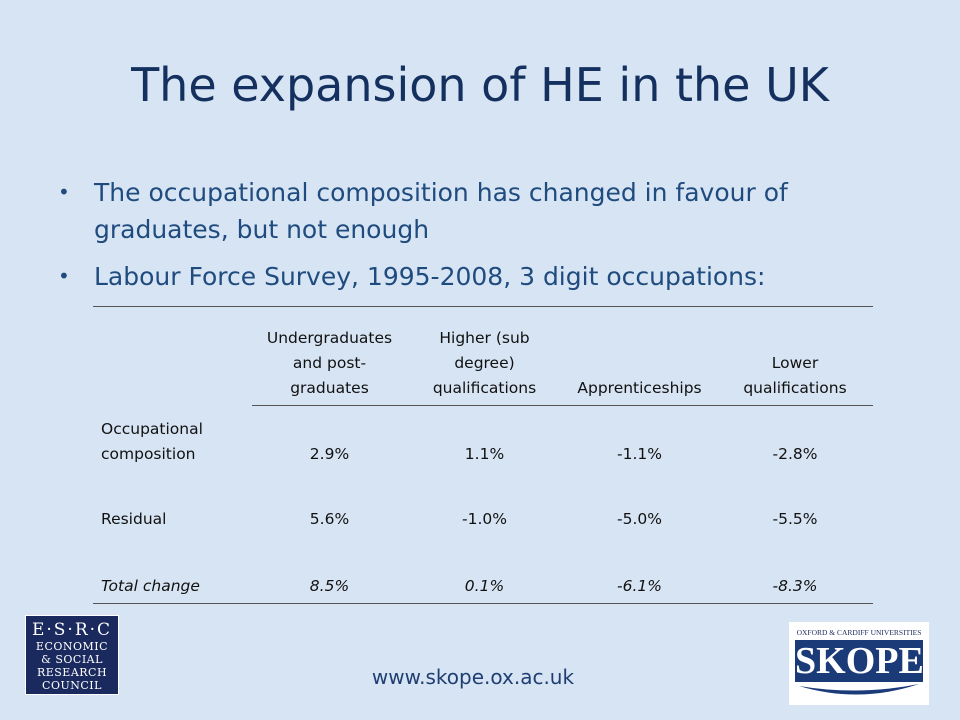  What do you see at coordinates (329, 356) in the screenshot?
I see `column-header: Undergraduates and post-graduates` at bounding box center [329, 356].